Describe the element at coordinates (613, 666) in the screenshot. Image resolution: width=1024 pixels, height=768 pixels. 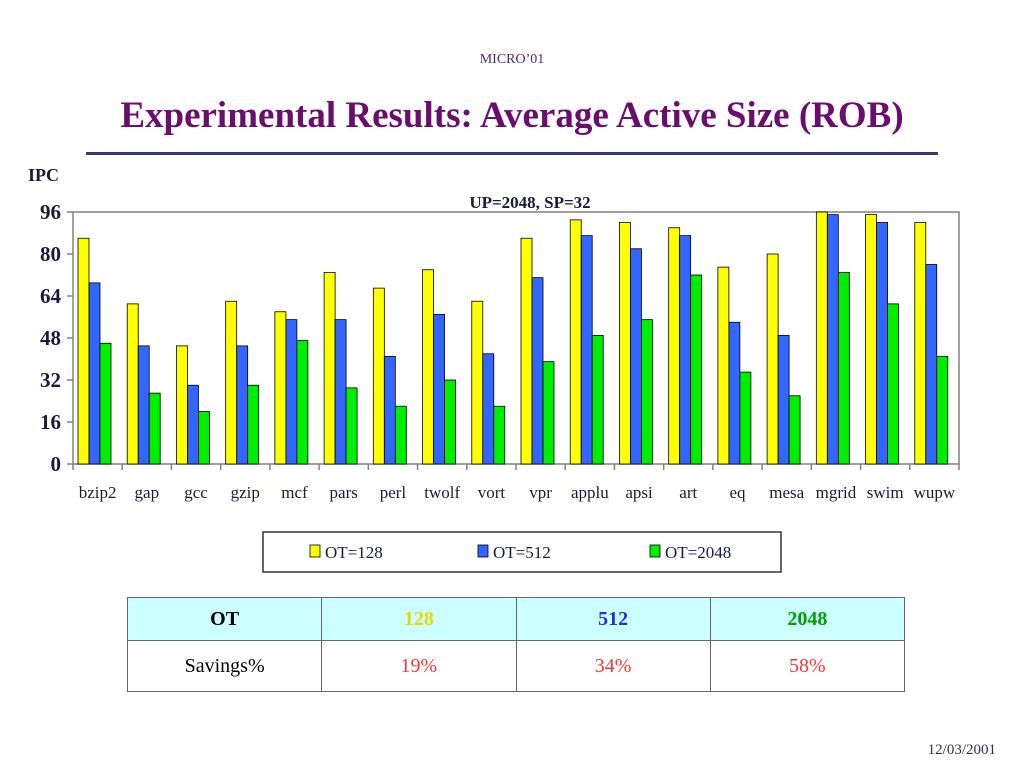
I see `table-value-512: 34%` at that location.